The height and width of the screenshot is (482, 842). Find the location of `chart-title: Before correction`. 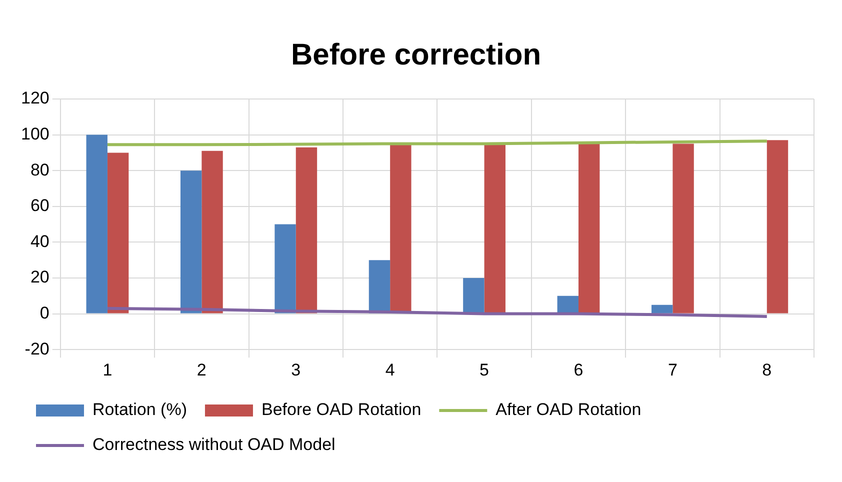

chart-title: Before correction is located at coordinates (416, 55).